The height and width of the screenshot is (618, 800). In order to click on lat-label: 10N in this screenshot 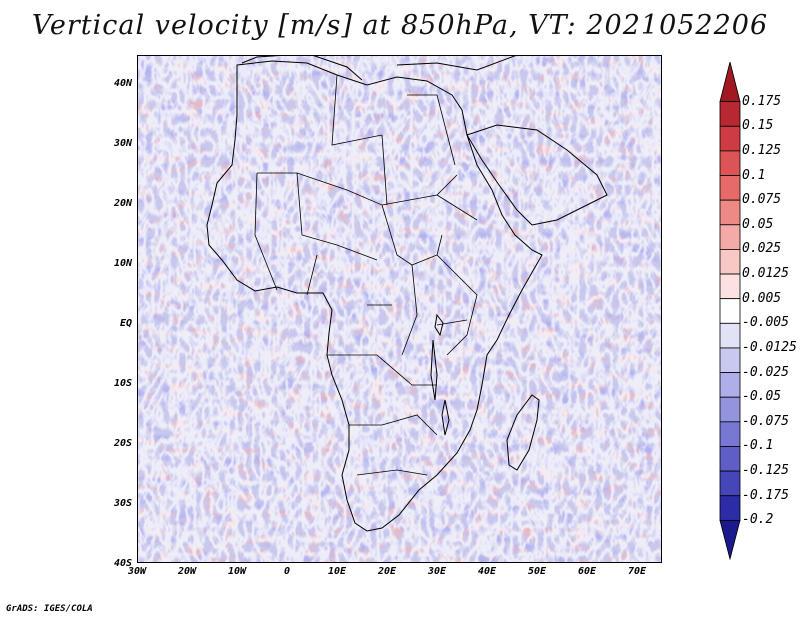, I will do `click(122, 263)`.